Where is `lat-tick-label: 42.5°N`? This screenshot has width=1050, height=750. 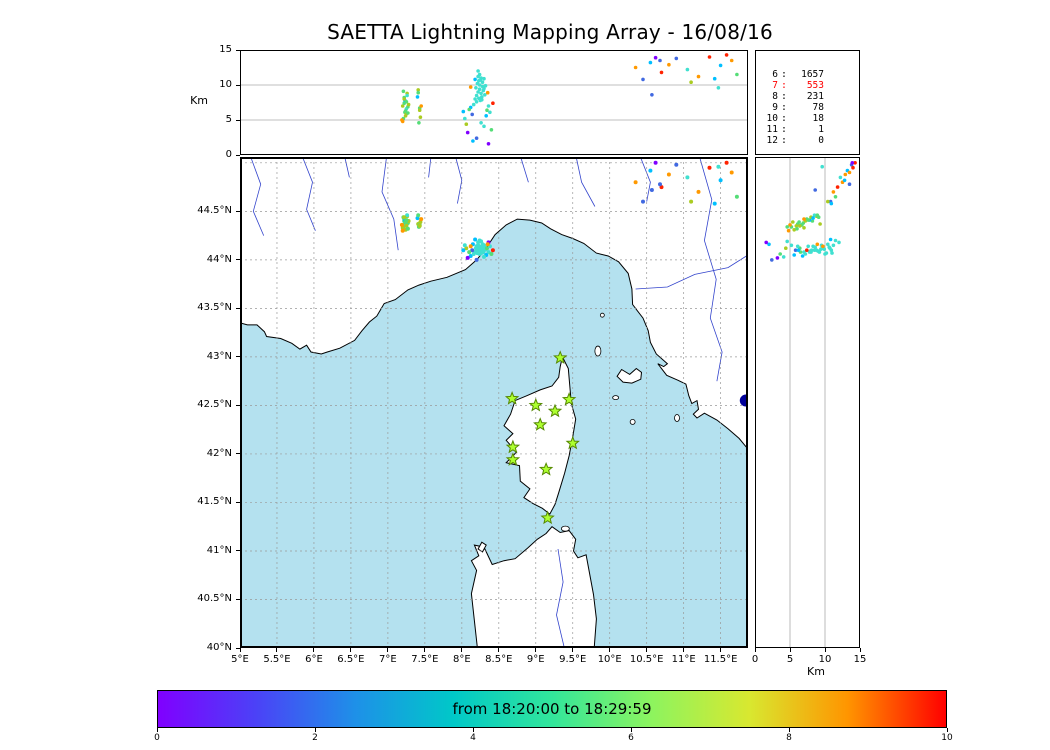
lat-tick-label: 42.5°N is located at coordinates (214, 405).